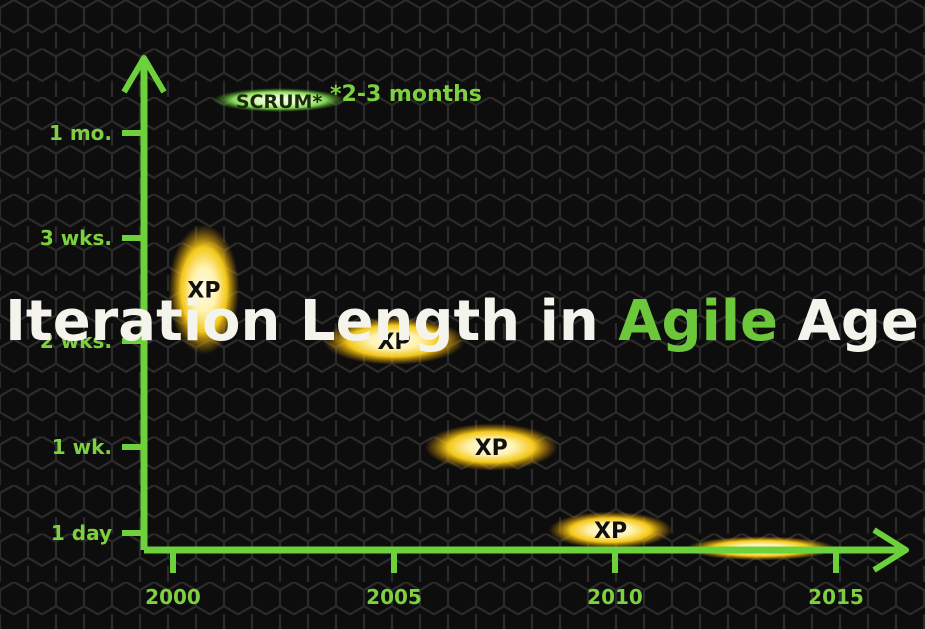 The image size is (925, 629). Describe the element at coordinates (406, 94) in the screenshot. I see `scrum-note: *2-3 months` at that location.